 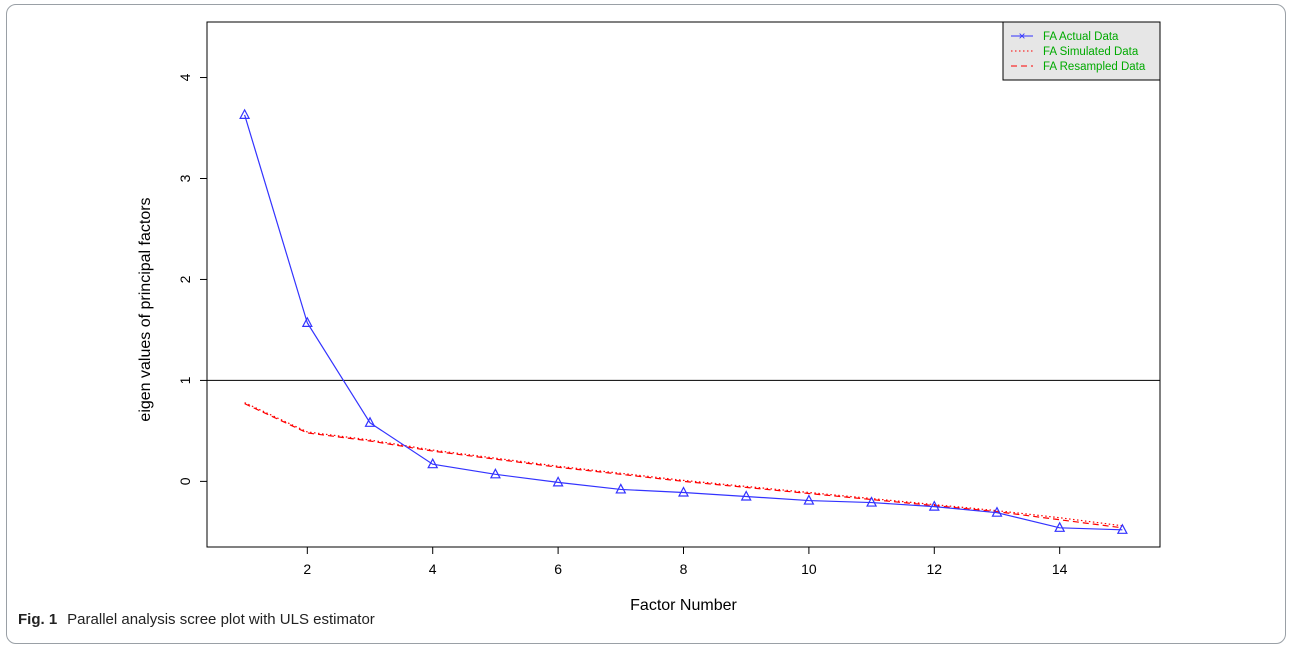 What do you see at coordinates (684, 569) in the screenshot?
I see `x-tick-label: 8` at bounding box center [684, 569].